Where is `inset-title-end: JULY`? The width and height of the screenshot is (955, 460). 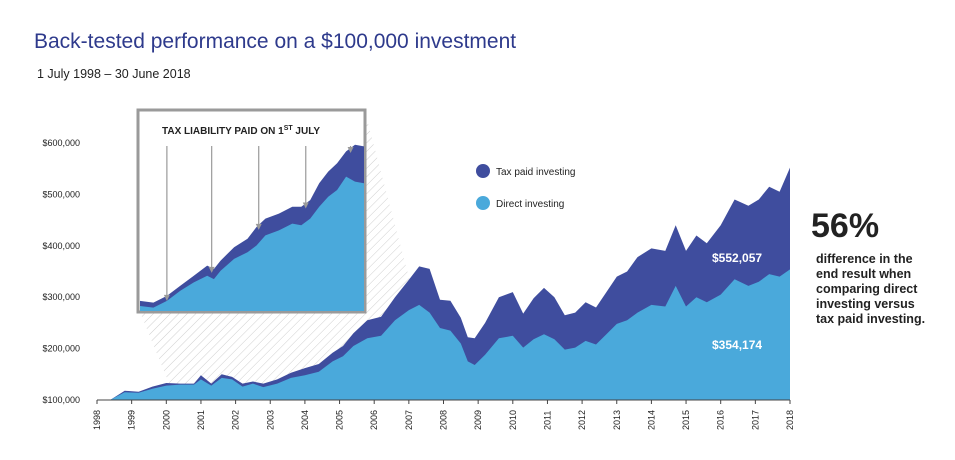 inset-title-end: JULY is located at coordinates (307, 131).